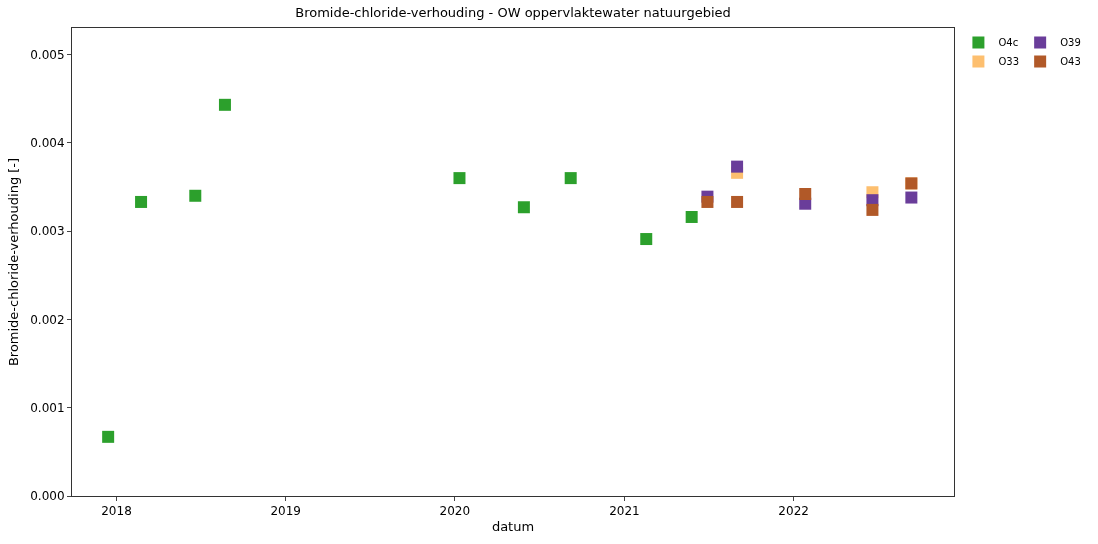  What do you see at coordinates (47, 319) in the screenshot?
I see `y-tick-label: 0.002` at bounding box center [47, 319].